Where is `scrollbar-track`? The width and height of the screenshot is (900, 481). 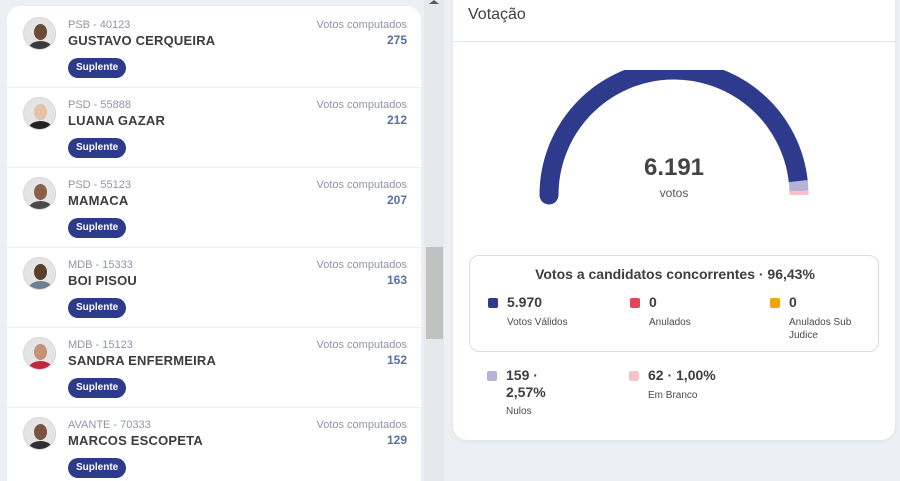
scrollbar-track is located at coordinates (434, 240).